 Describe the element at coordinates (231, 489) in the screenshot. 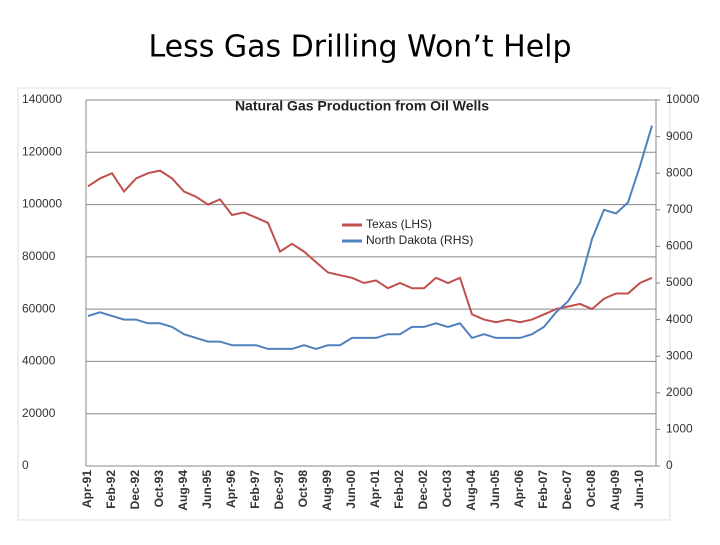

I see `x-tick-label: Apr-96` at that location.